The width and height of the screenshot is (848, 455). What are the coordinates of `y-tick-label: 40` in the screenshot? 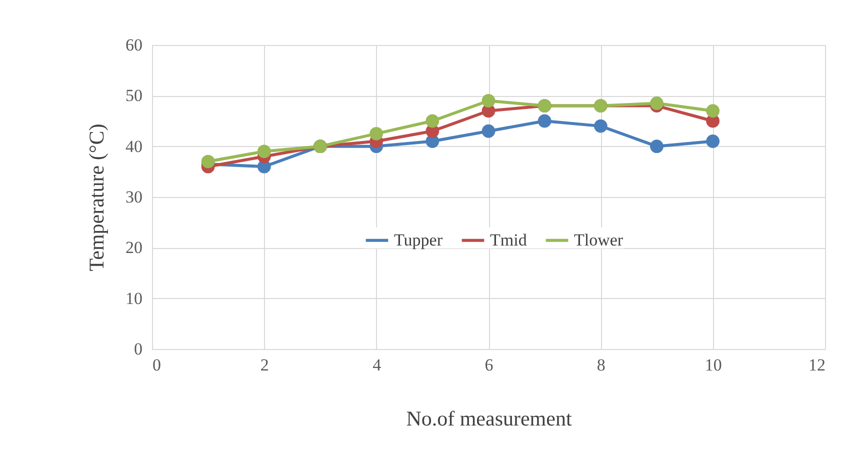 It's located at (134, 146).